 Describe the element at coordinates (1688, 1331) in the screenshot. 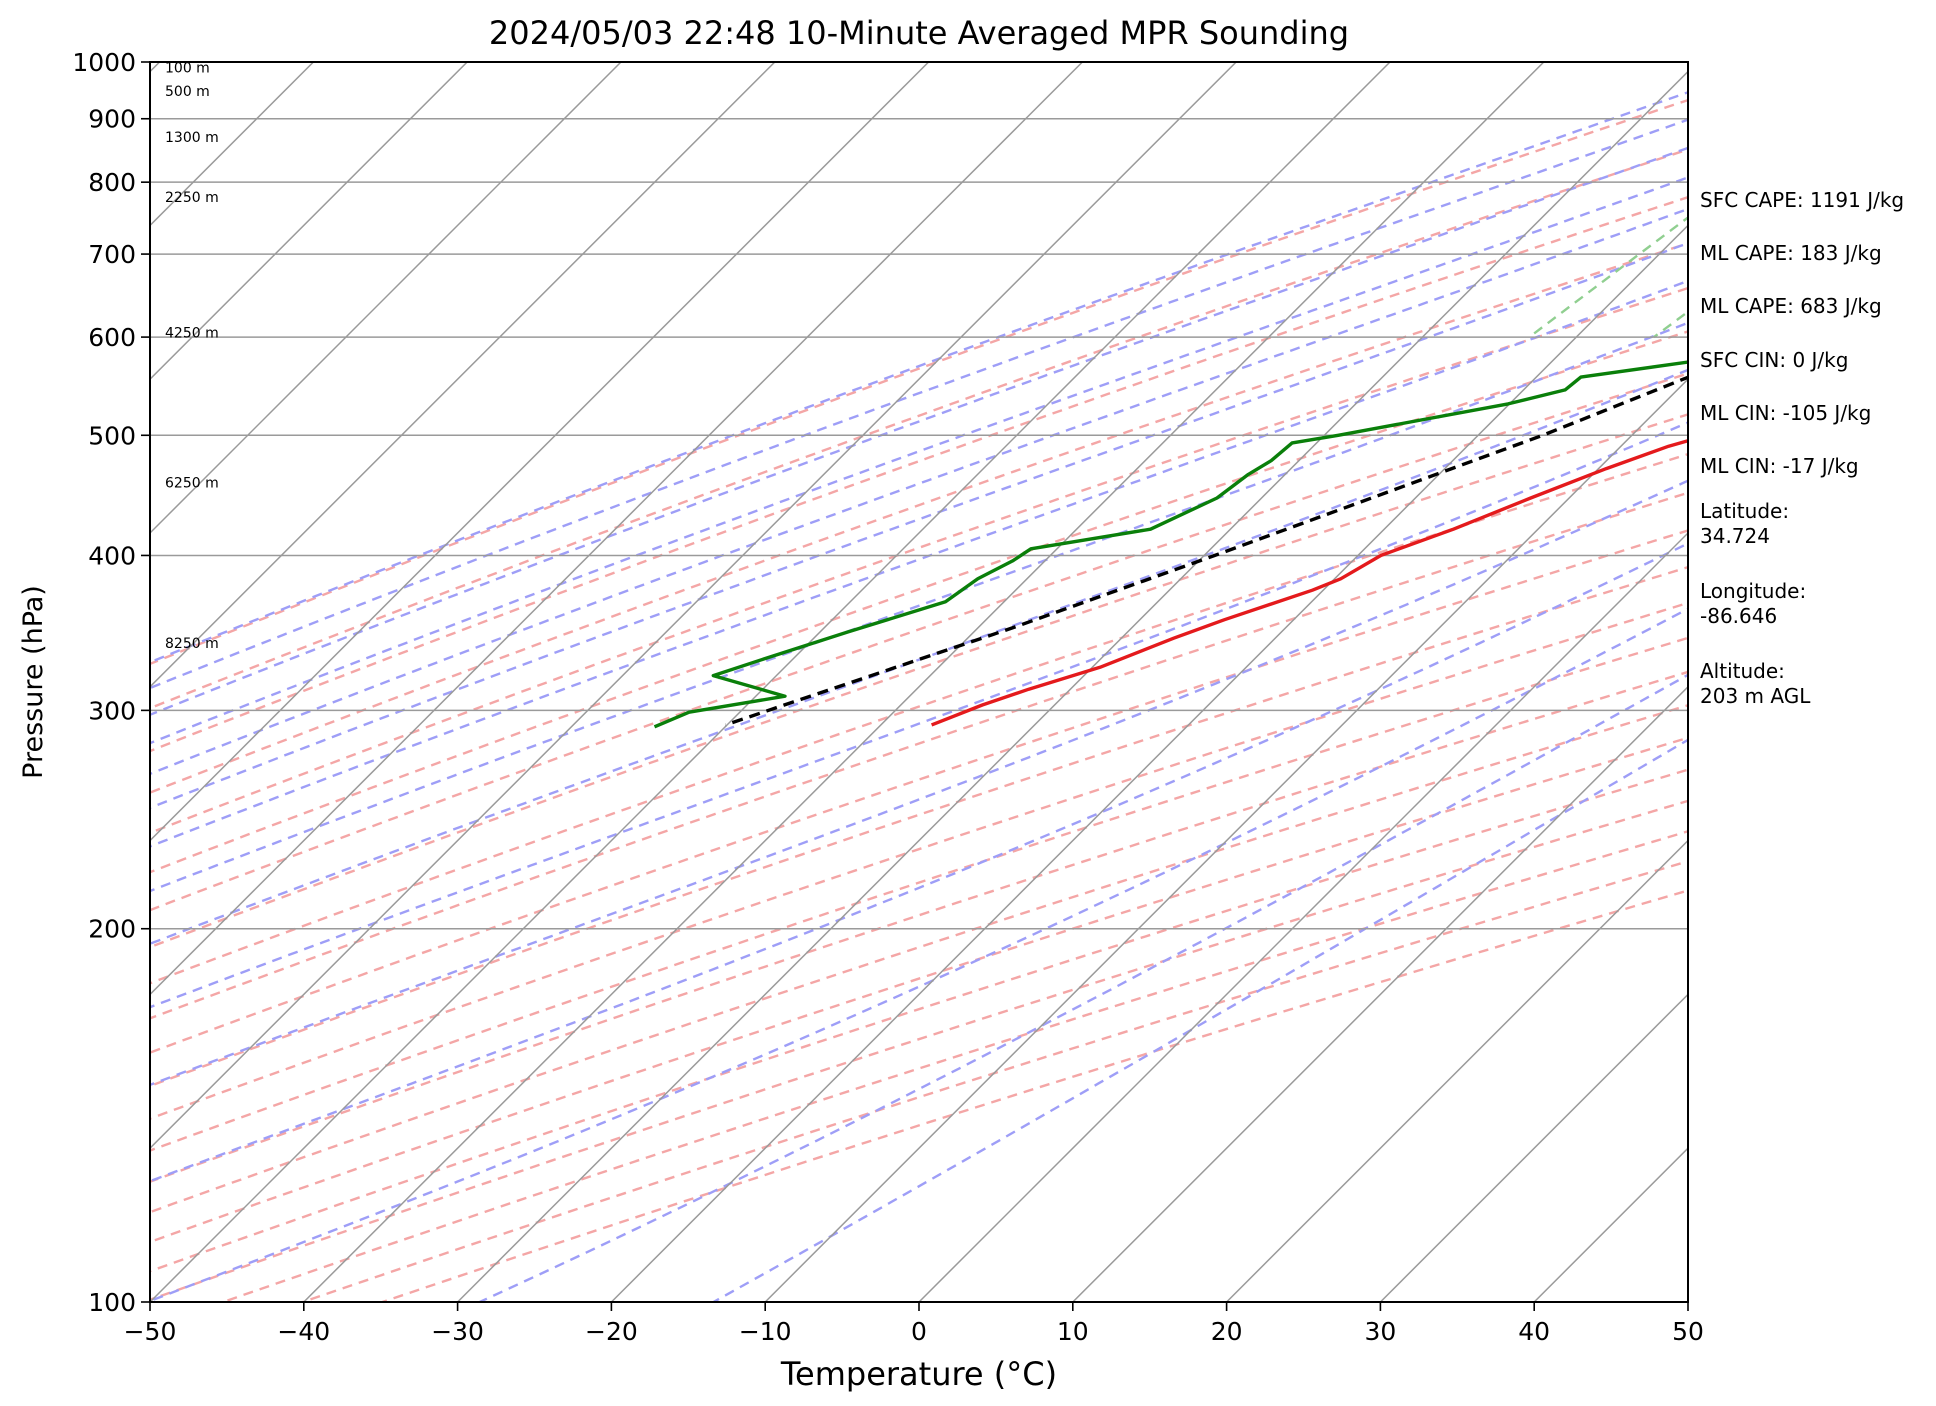

I see `x-tick-label: 50` at that location.